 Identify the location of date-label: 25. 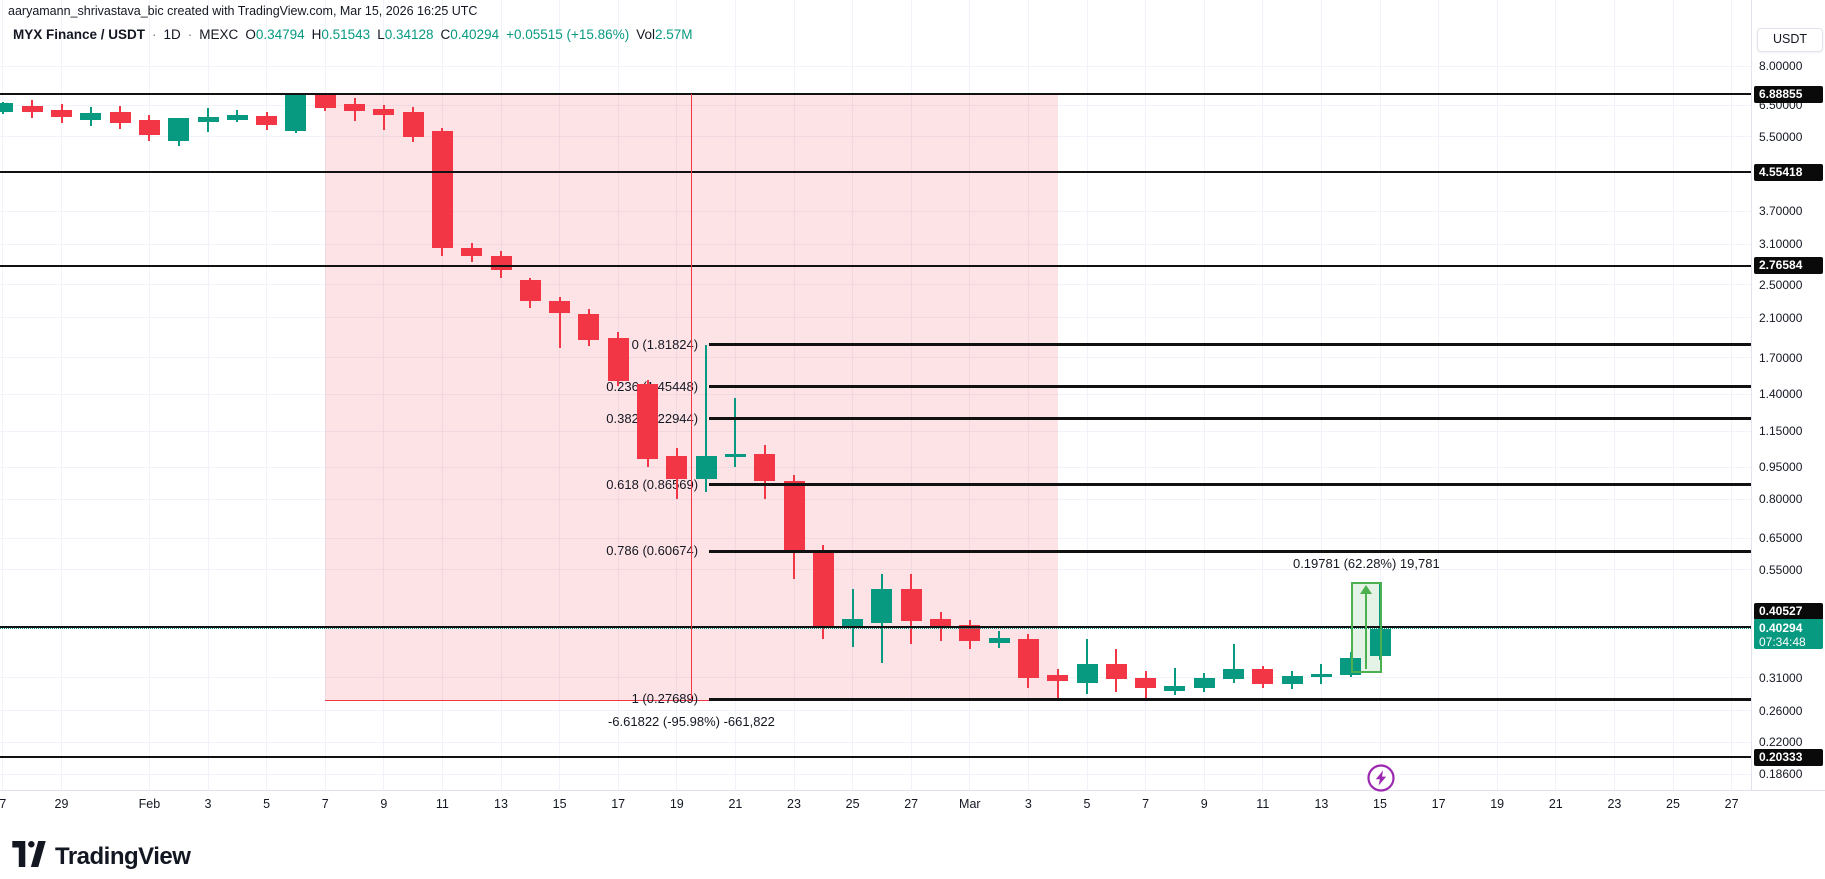
(852, 804).